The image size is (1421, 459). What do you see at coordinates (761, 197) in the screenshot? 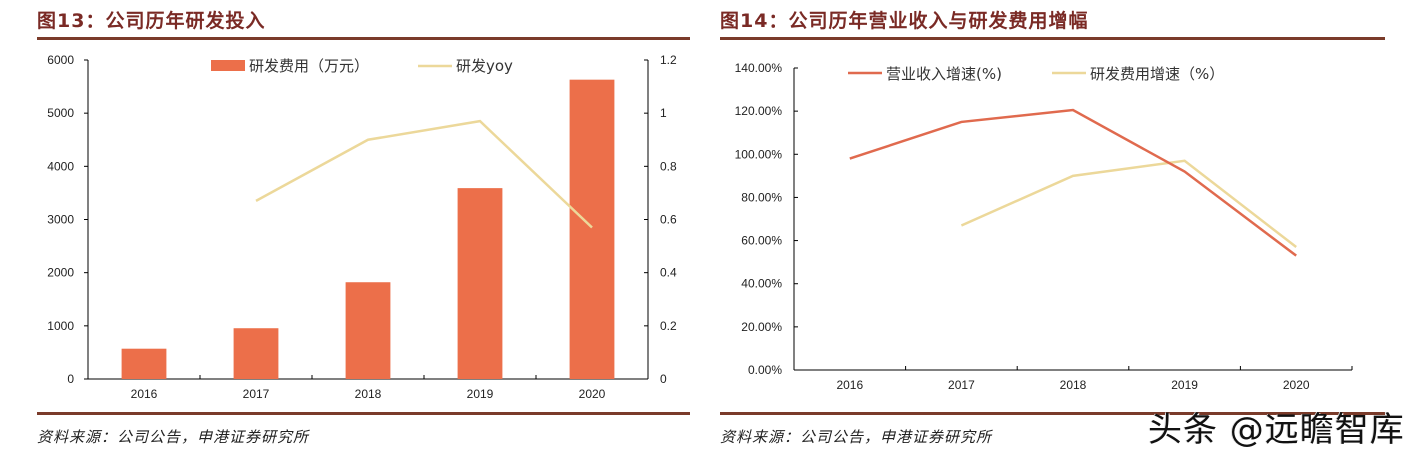
I see `y-tick-label: 80.00%` at bounding box center [761, 197].